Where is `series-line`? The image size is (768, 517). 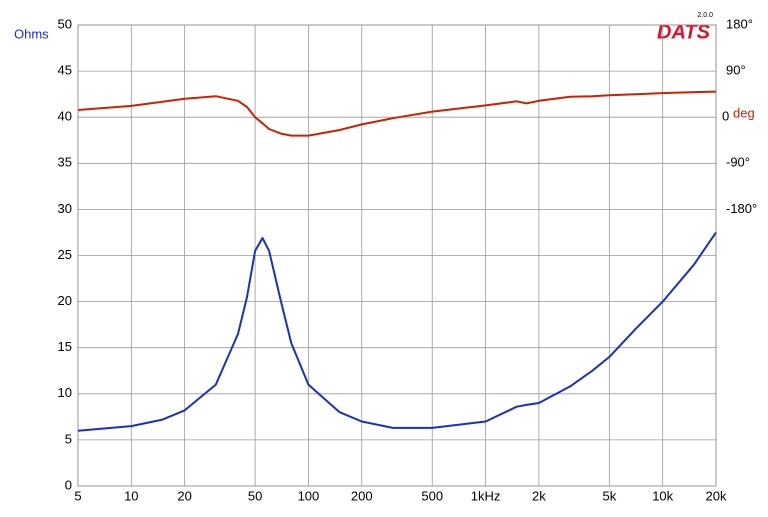
series-line is located at coordinates (397, 113).